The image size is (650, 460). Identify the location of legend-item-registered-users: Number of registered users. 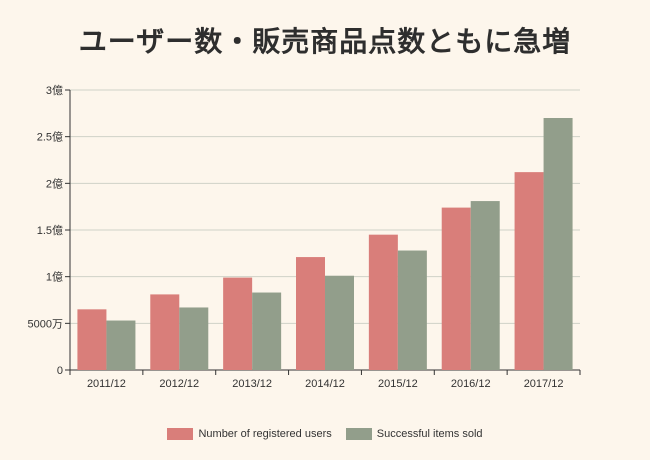
(249, 434).